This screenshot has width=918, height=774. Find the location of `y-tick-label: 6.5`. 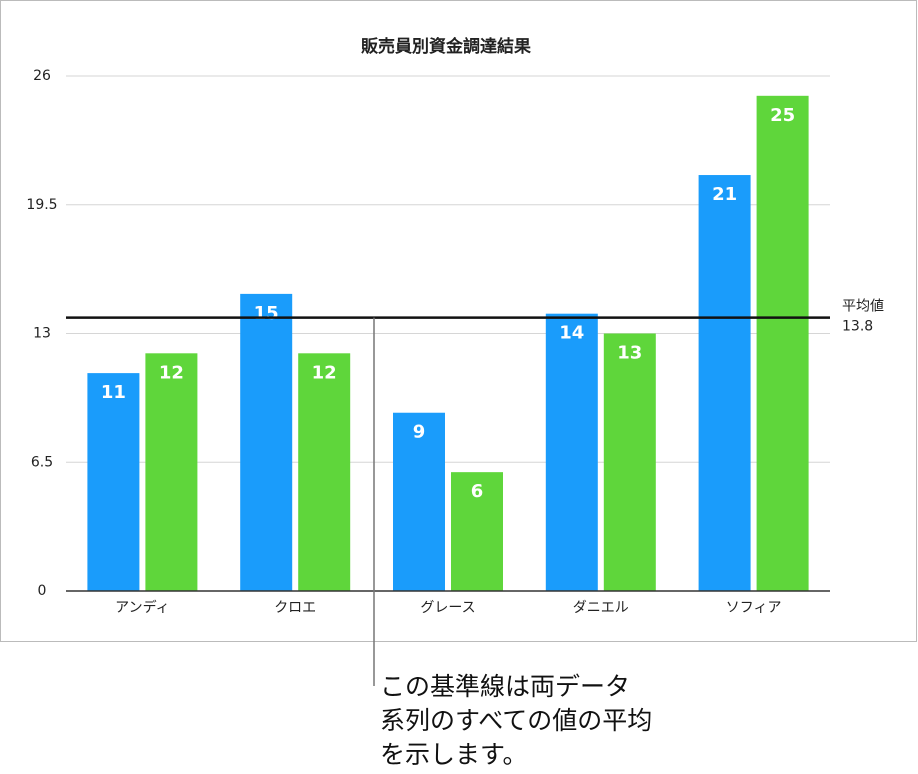

y-tick-label: 6.5 is located at coordinates (42, 462).